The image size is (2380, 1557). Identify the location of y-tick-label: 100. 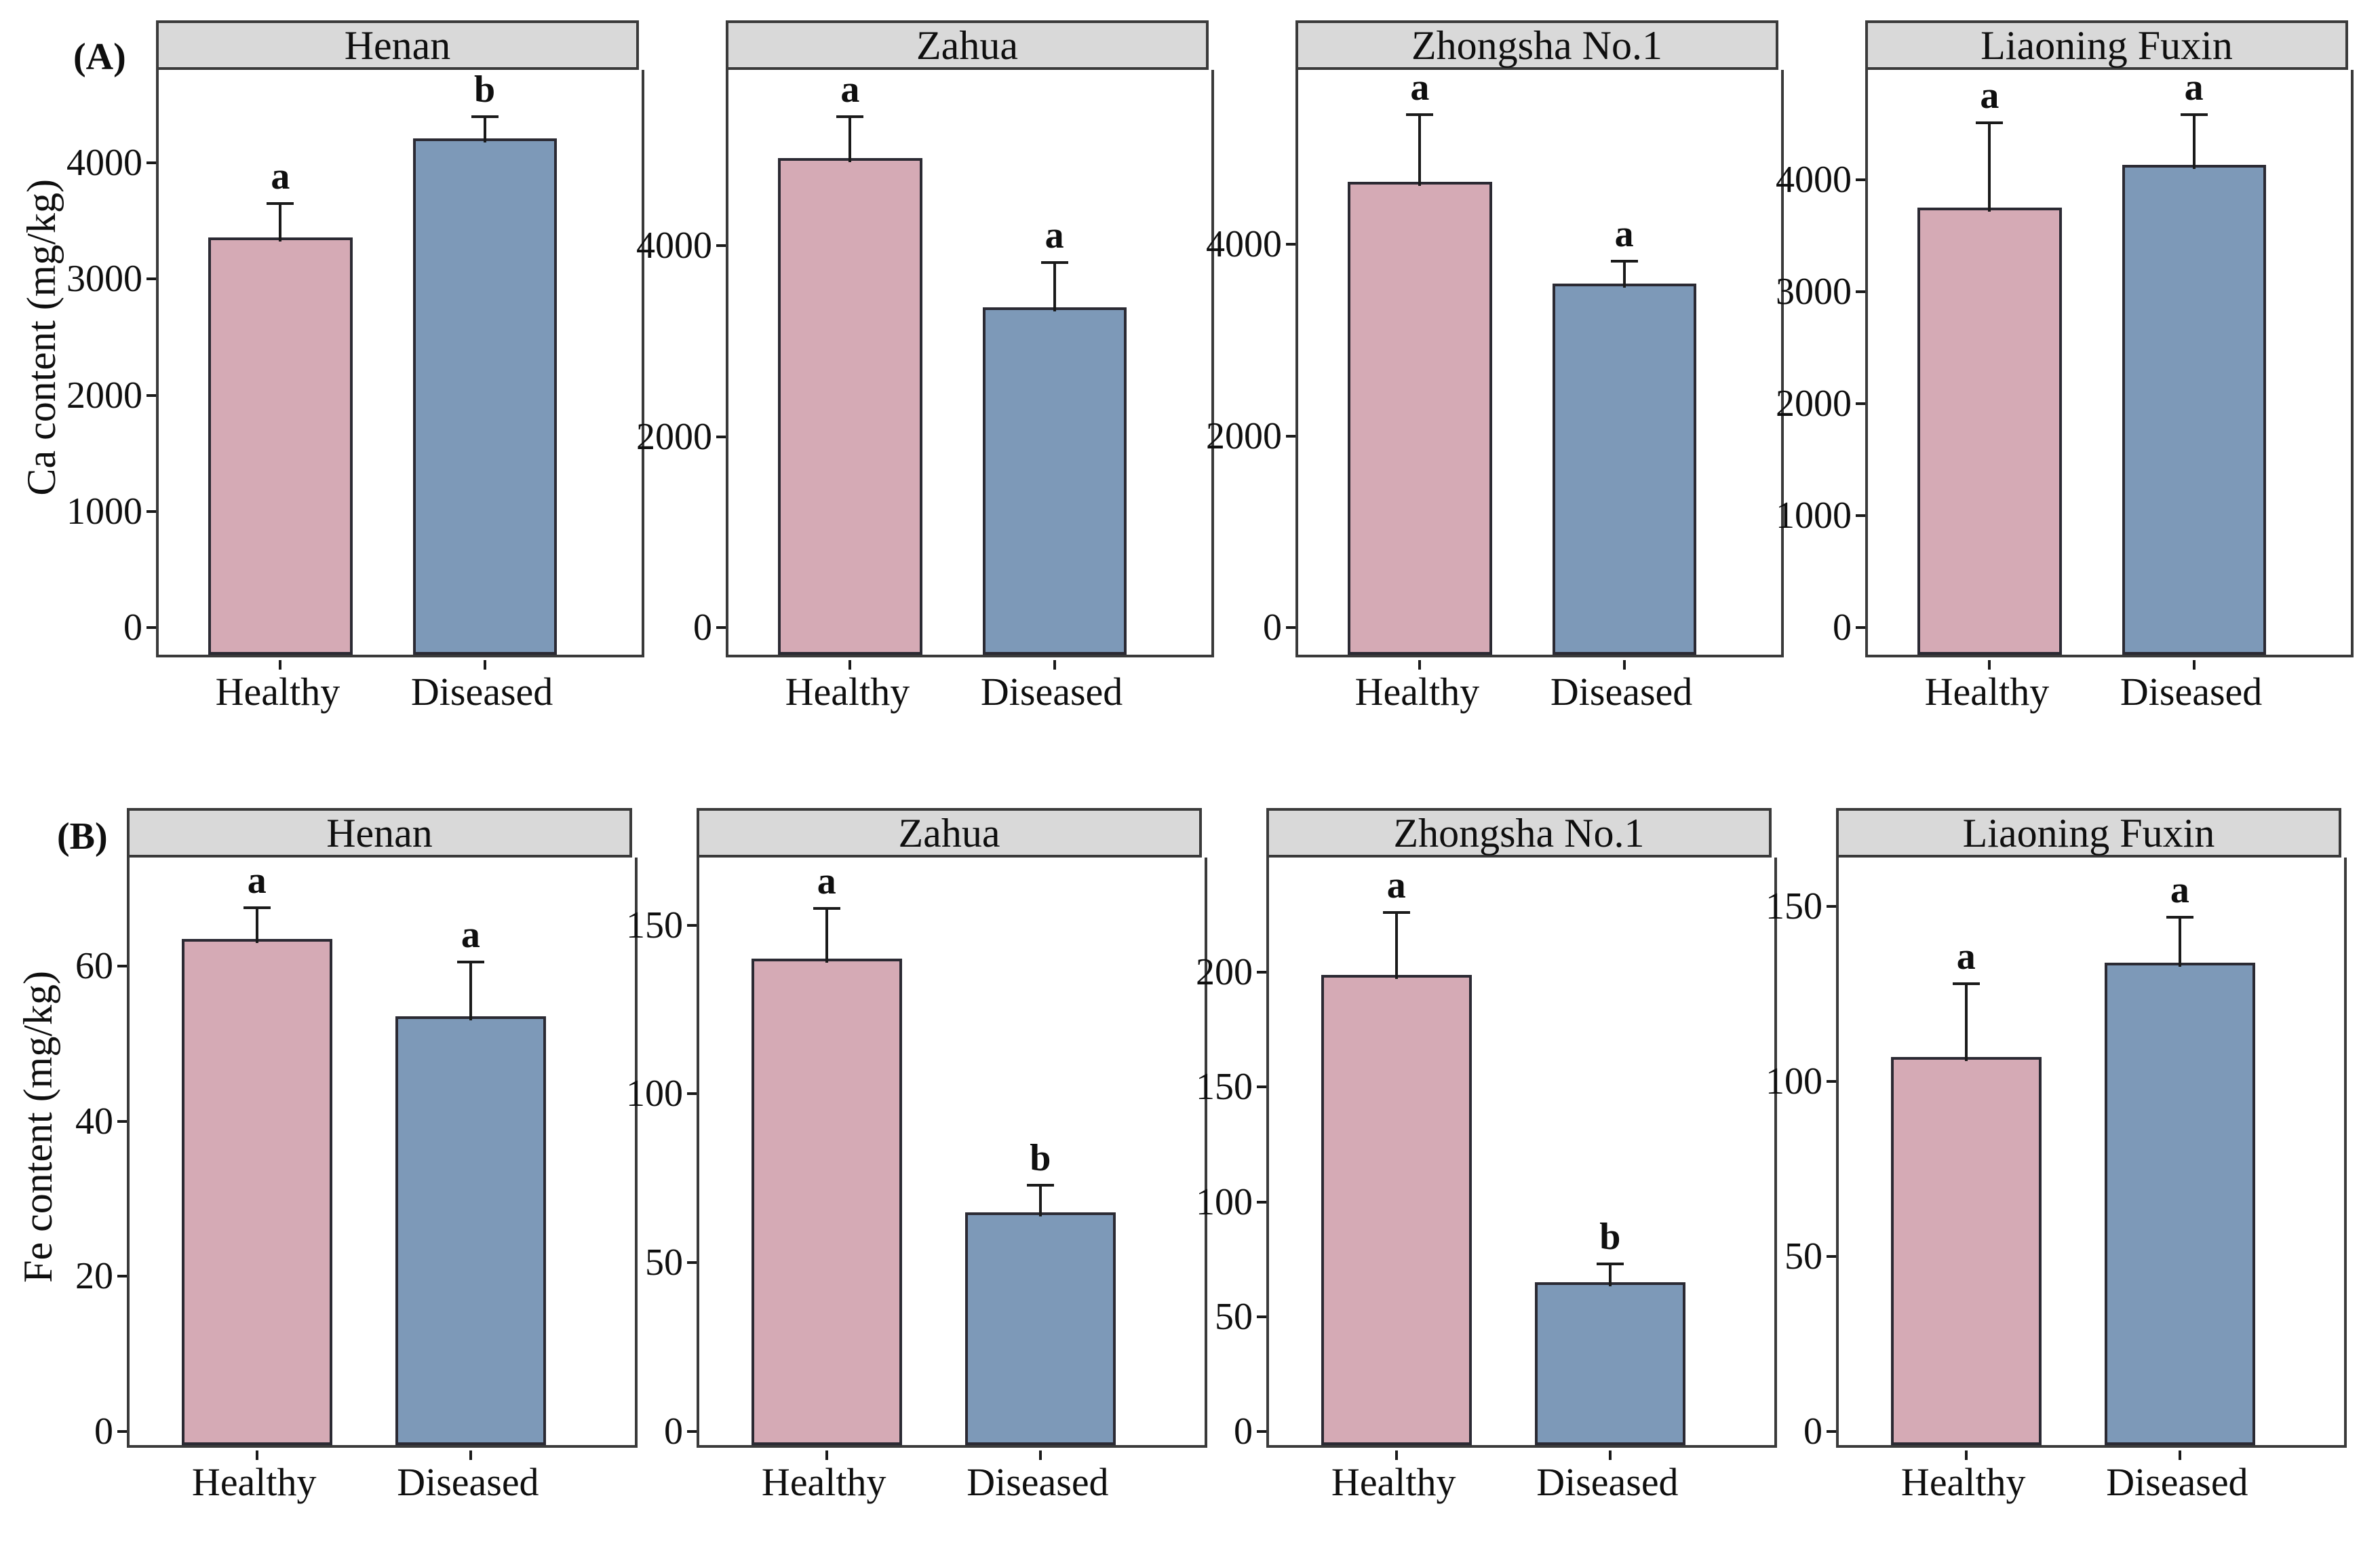
(1224, 1201).